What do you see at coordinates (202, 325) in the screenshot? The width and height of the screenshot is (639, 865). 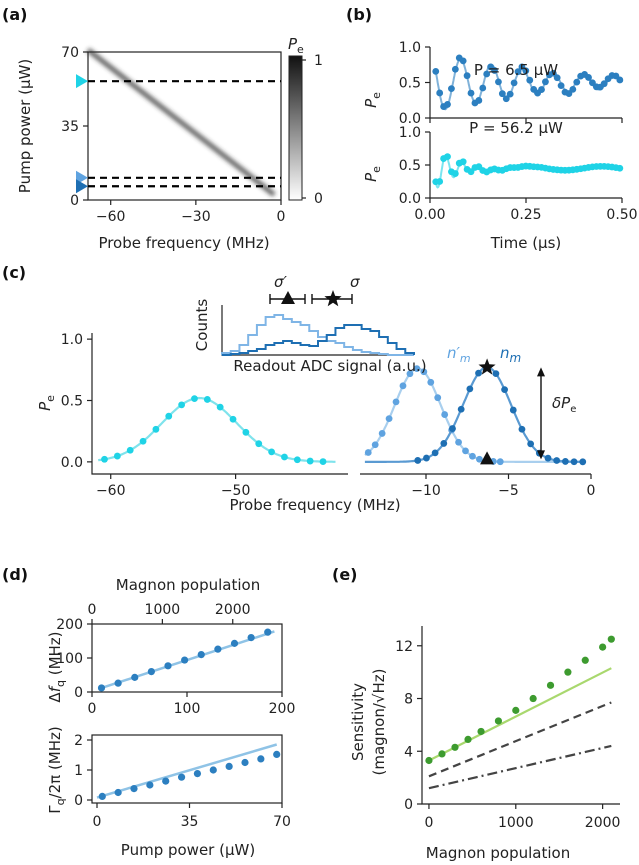 I see `inset-ylabel: Counts` at bounding box center [202, 325].